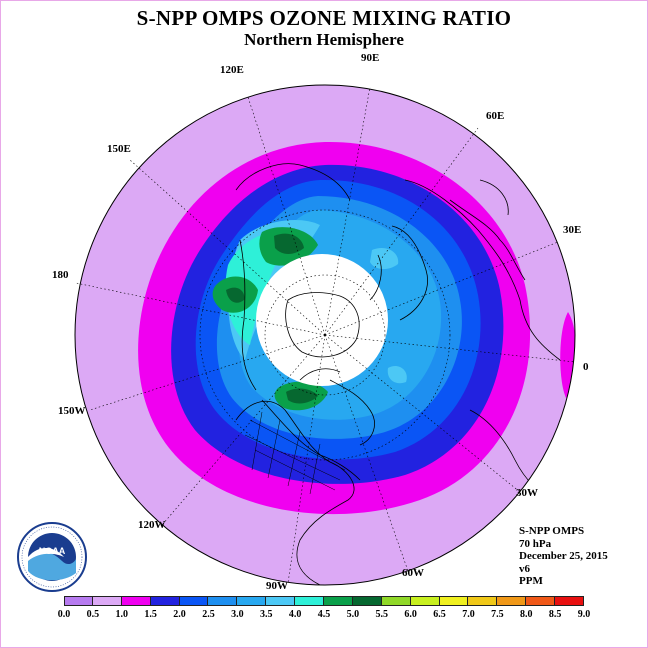  What do you see at coordinates (266, 614) in the screenshot?
I see `colorbar-tick-label: 3.5` at bounding box center [266, 614].